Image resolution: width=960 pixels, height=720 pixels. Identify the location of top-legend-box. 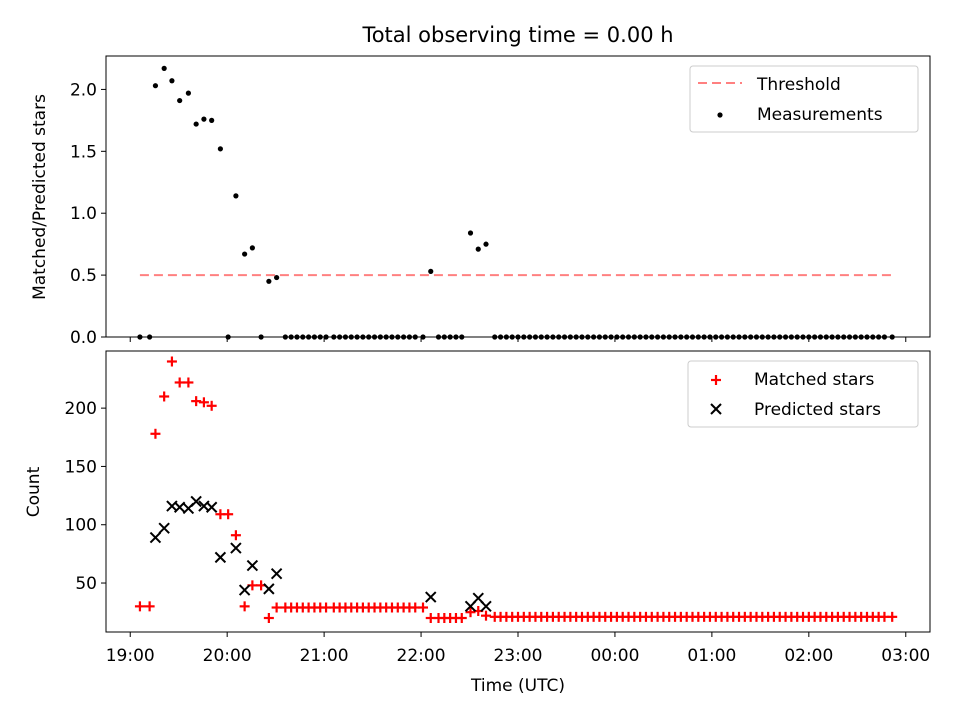
(804, 99).